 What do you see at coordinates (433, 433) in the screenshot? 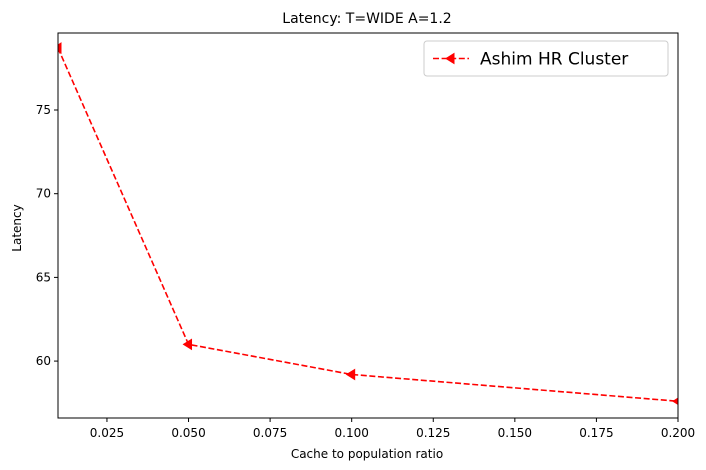
I see `x-tick-label: 0.125` at bounding box center [433, 433].